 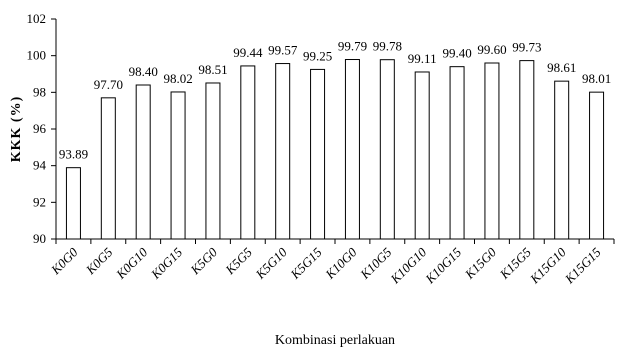 I want to click on category-label-K10G10: K10G10, so click(x=408, y=265).